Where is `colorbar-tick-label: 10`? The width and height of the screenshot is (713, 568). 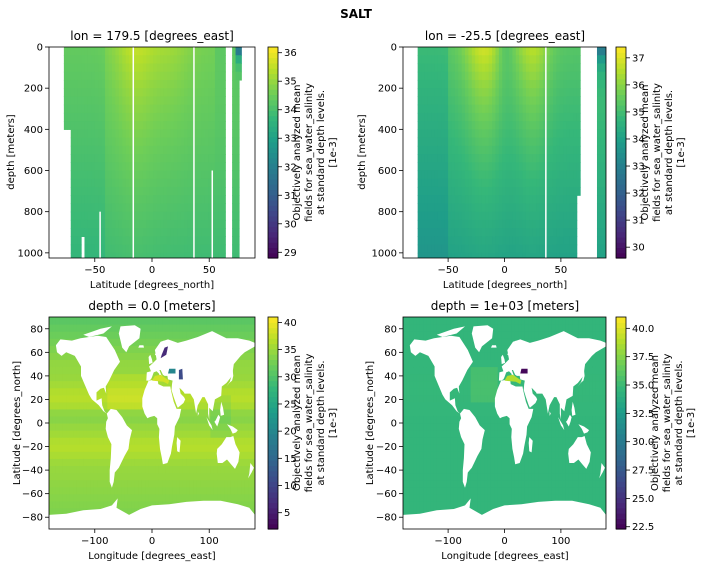
colorbar-tick-label: 10 is located at coordinates (290, 486).